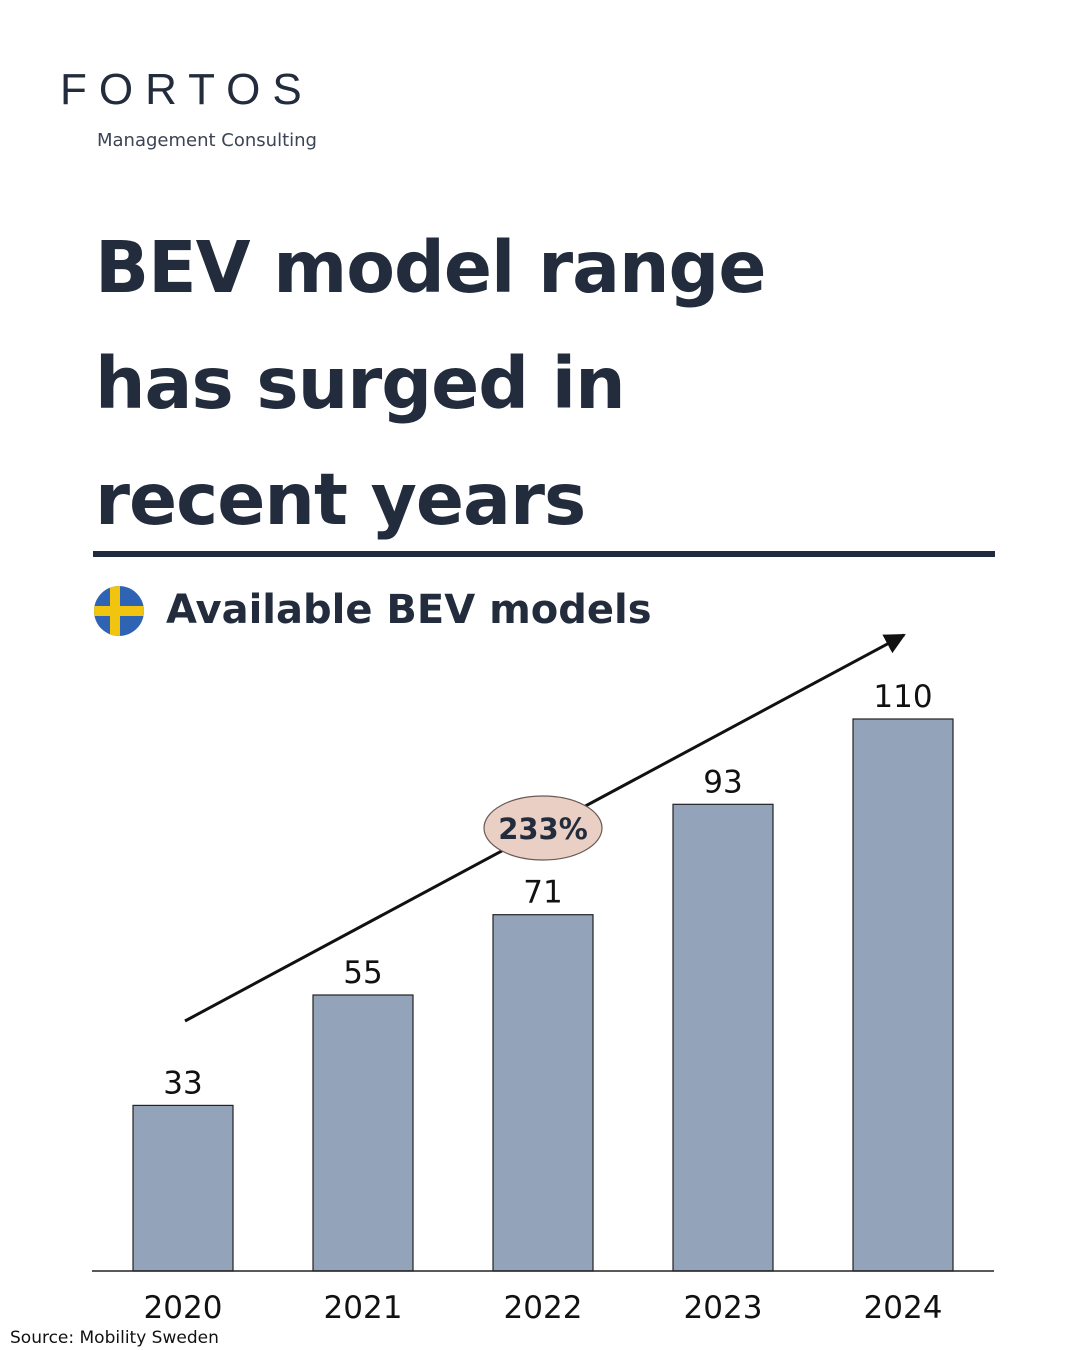 The image size is (1080, 1350). What do you see at coordinates (363, 1308) in the screenshot?
I see `x-tick-2021: 2021` at bounding box center [363, 1308].